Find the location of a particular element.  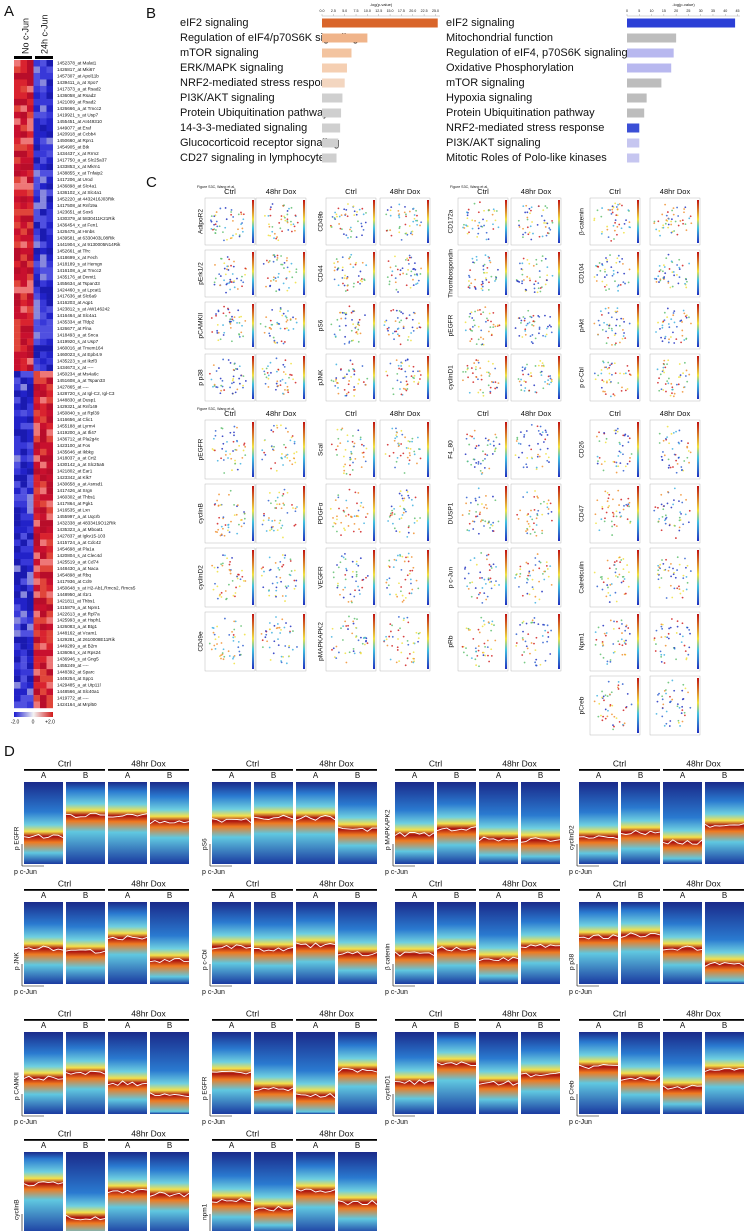

gene-label: 1439581_at 6330403L08Rik is located at coordinates (86, 237).